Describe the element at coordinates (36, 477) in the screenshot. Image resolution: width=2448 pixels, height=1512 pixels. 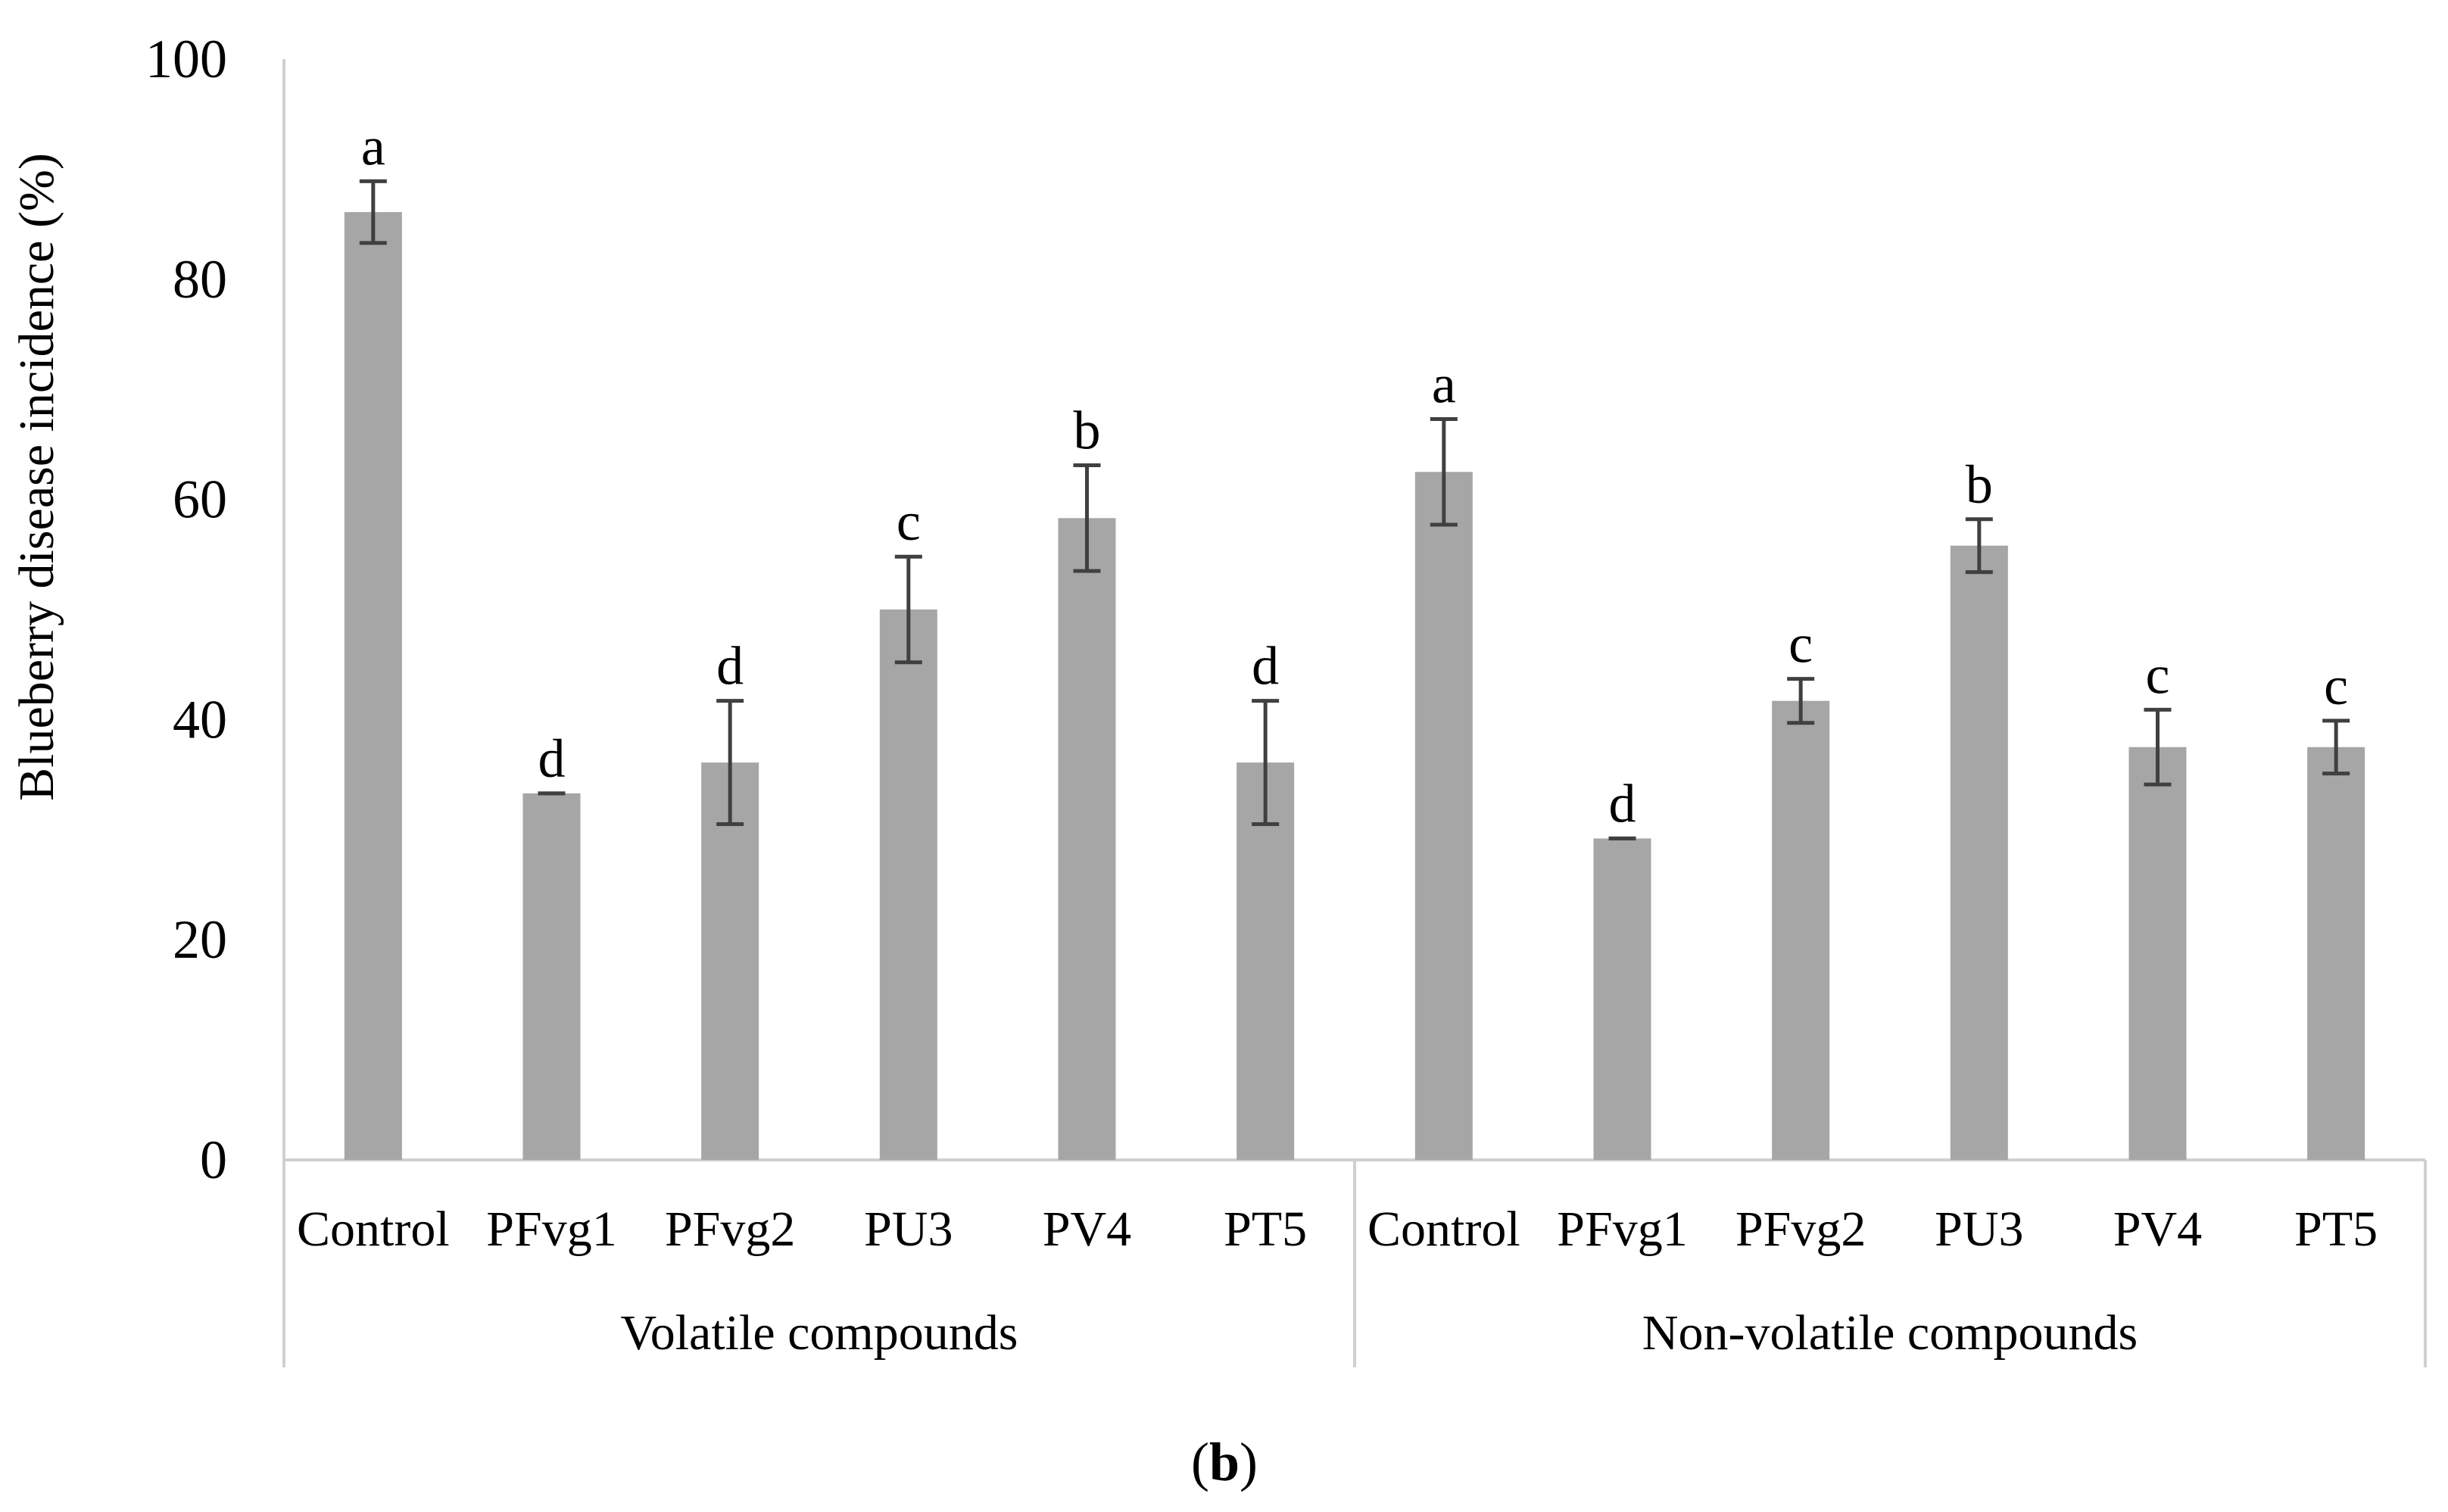
I see `y-axis-label: Blueberry disease incidence (%)` at that location.